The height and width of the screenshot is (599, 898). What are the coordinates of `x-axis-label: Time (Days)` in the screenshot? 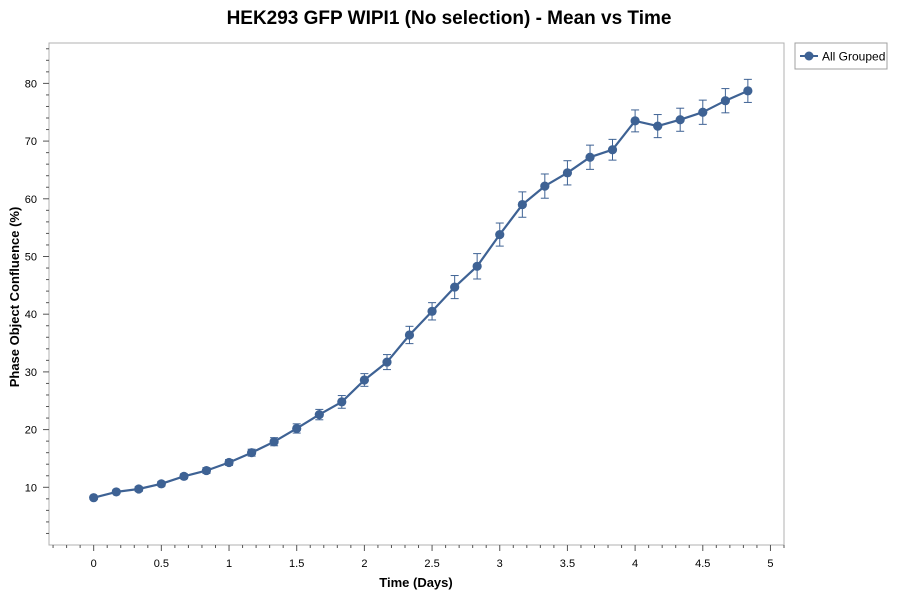 It's located at (415, 582).